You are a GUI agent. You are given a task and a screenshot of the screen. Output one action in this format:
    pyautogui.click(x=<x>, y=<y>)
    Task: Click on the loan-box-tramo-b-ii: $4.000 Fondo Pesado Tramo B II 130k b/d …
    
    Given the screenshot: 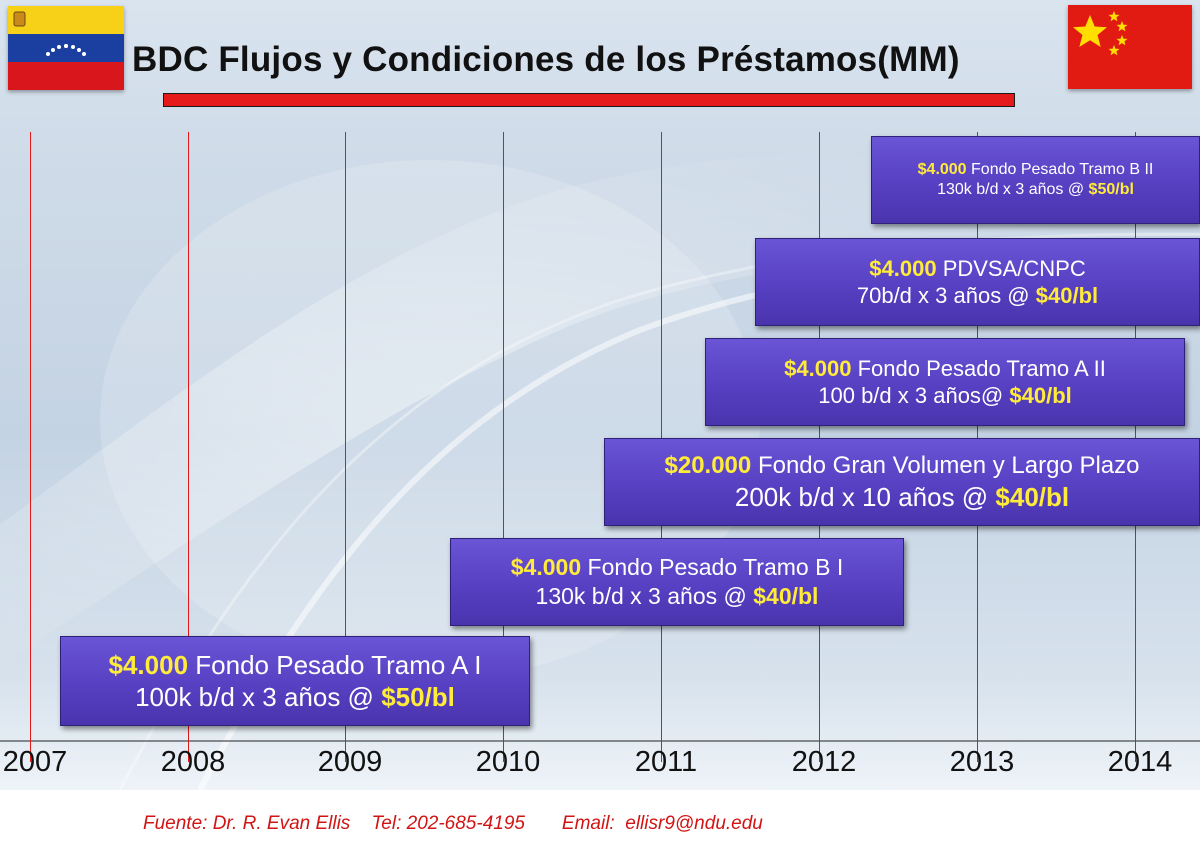 What is the action you would take?
    pyautogui.click(x=1035, y=180)
    